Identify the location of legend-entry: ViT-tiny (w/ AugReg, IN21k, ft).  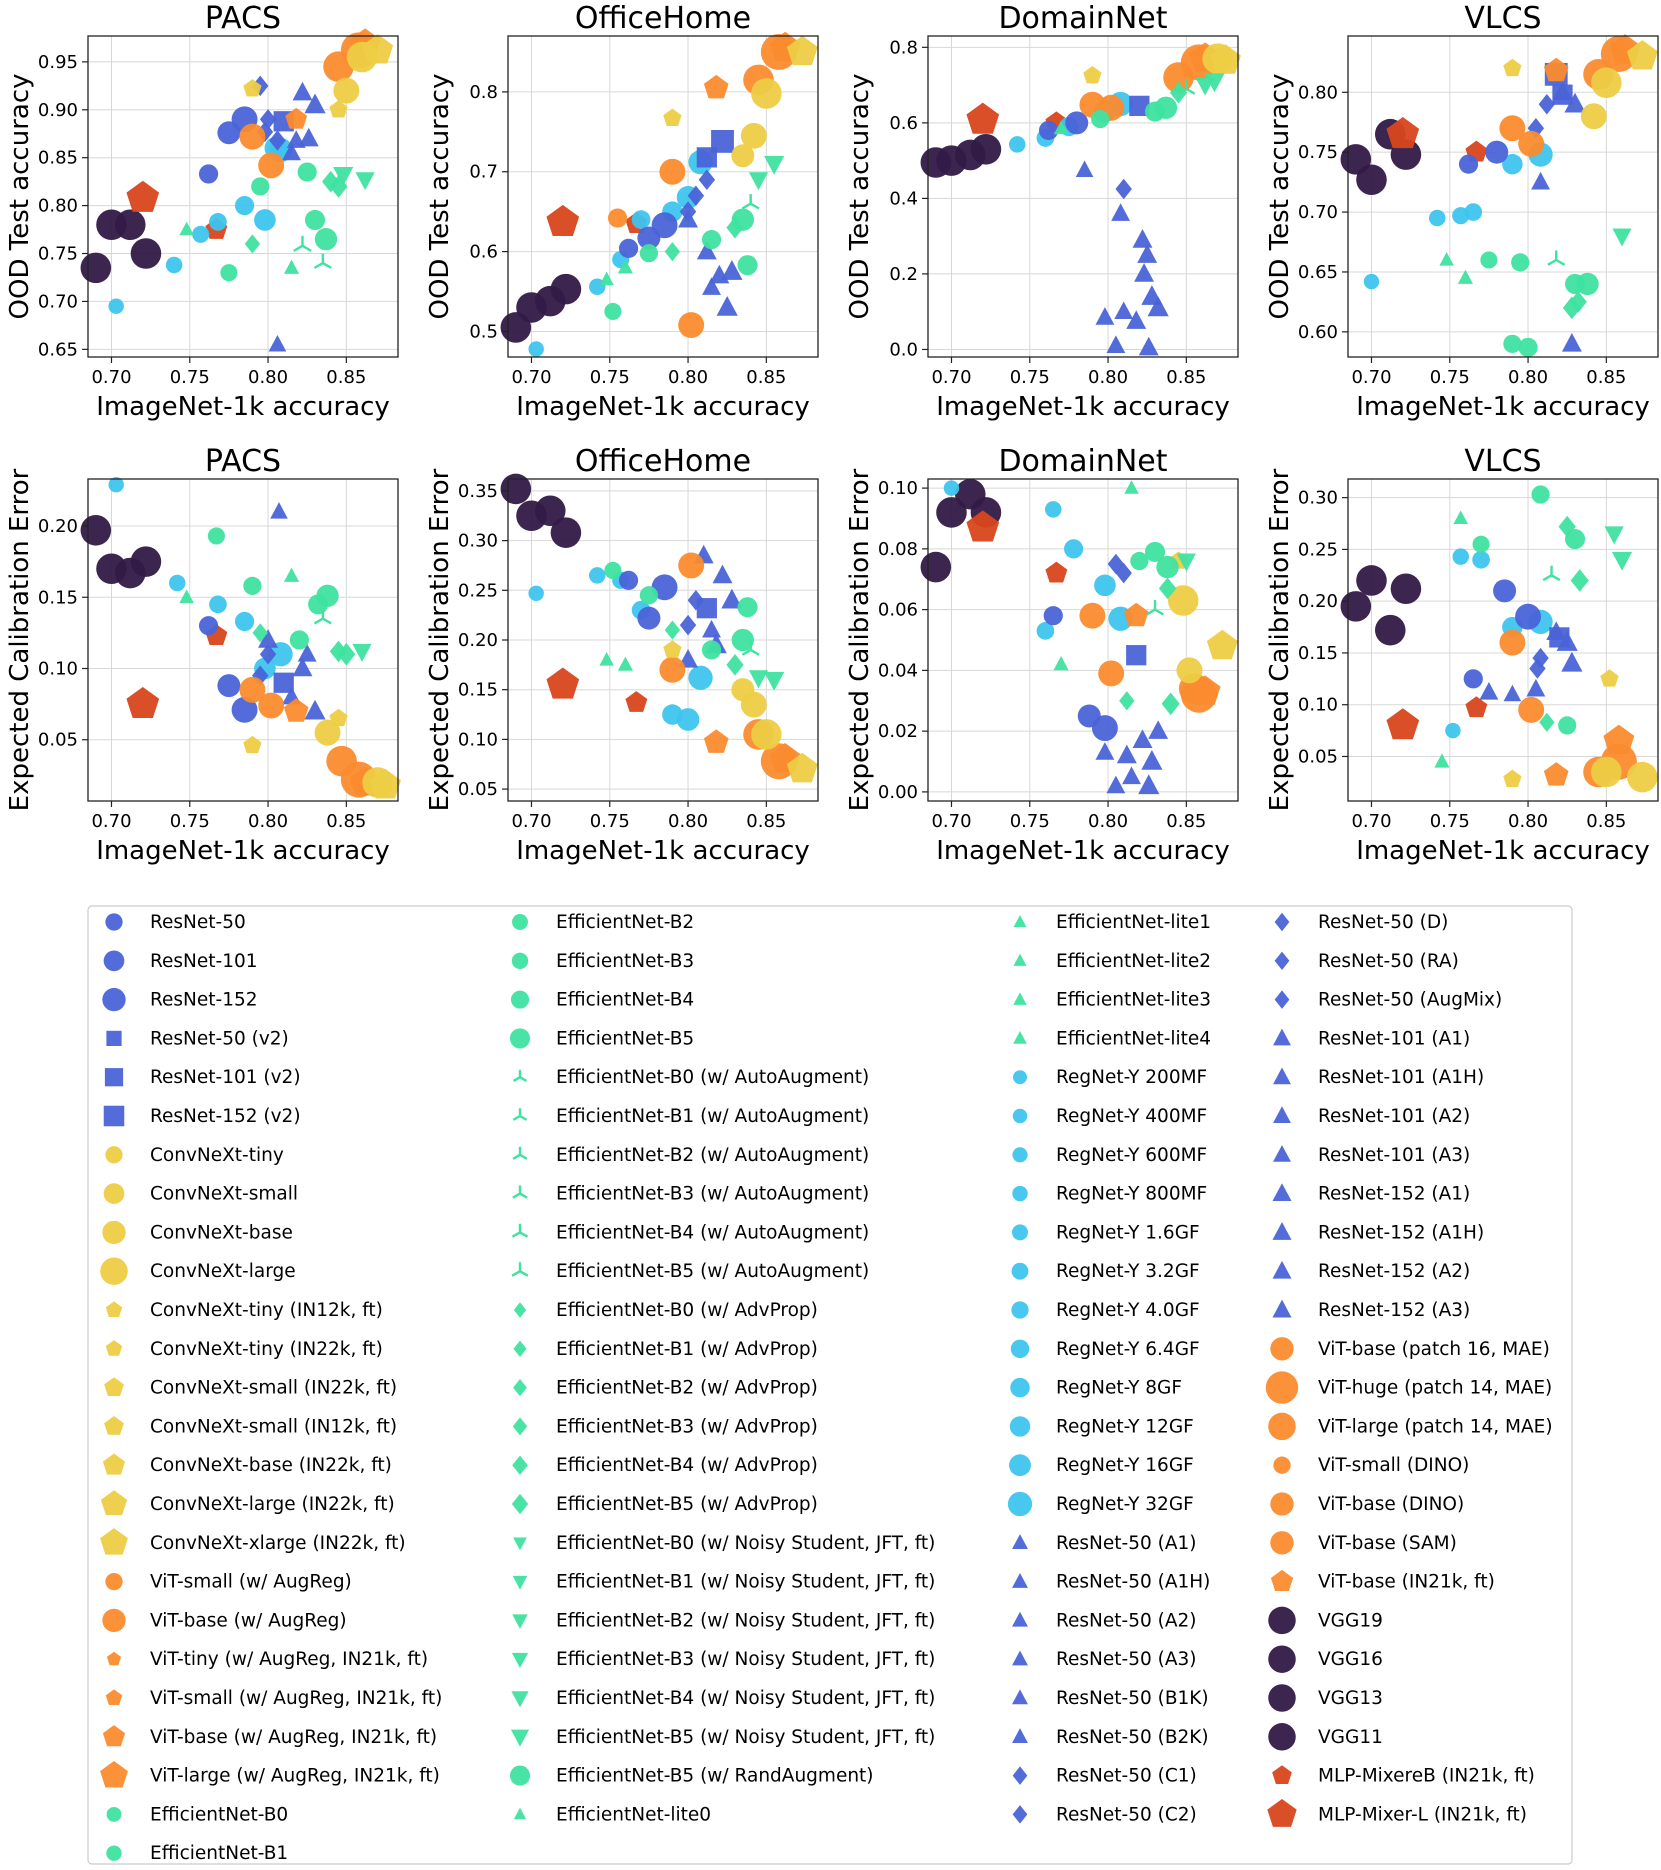
(267, 1659).